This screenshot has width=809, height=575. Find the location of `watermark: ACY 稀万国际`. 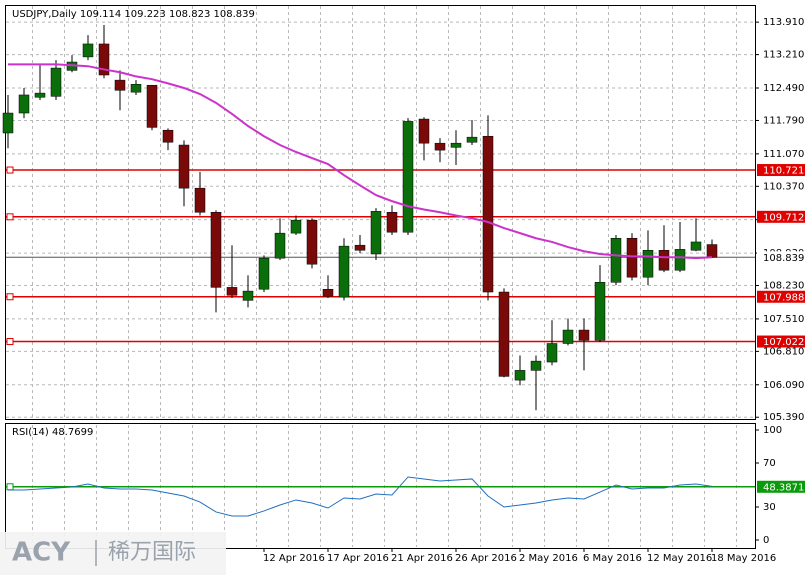

watermark: ACY 稀万国际 is located at coordinates (113, 553).